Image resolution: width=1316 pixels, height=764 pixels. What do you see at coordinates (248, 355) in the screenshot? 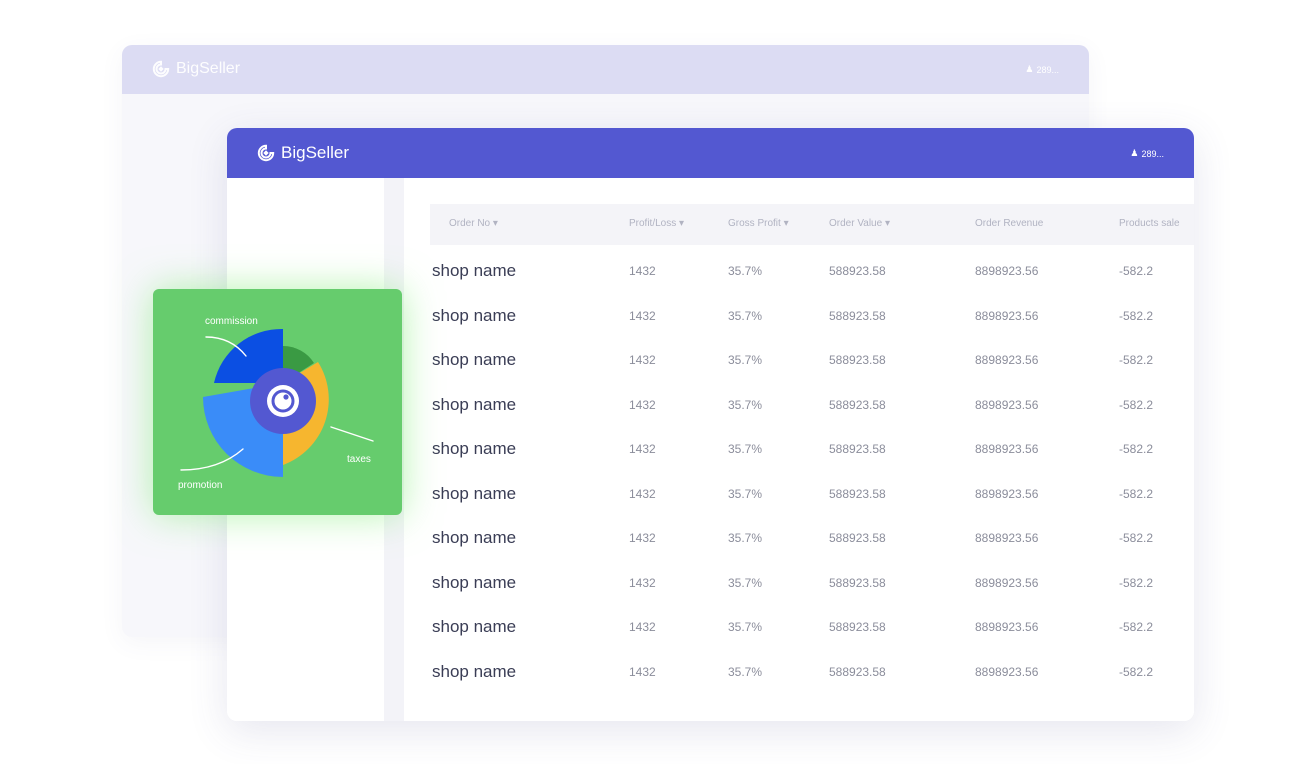
I see `chart-sector-commission` at bounding box center [248, 355].